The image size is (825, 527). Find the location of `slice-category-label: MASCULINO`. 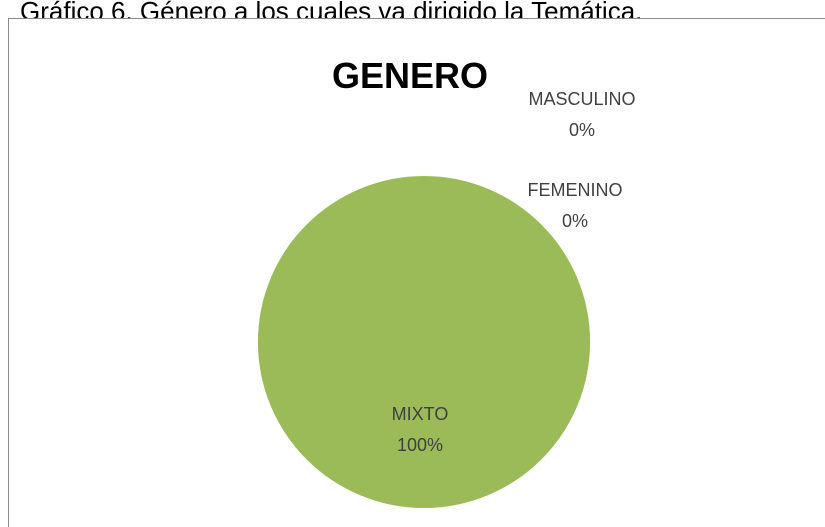

slice-category-label: MASCULINO is located at coordinates (581, 99).